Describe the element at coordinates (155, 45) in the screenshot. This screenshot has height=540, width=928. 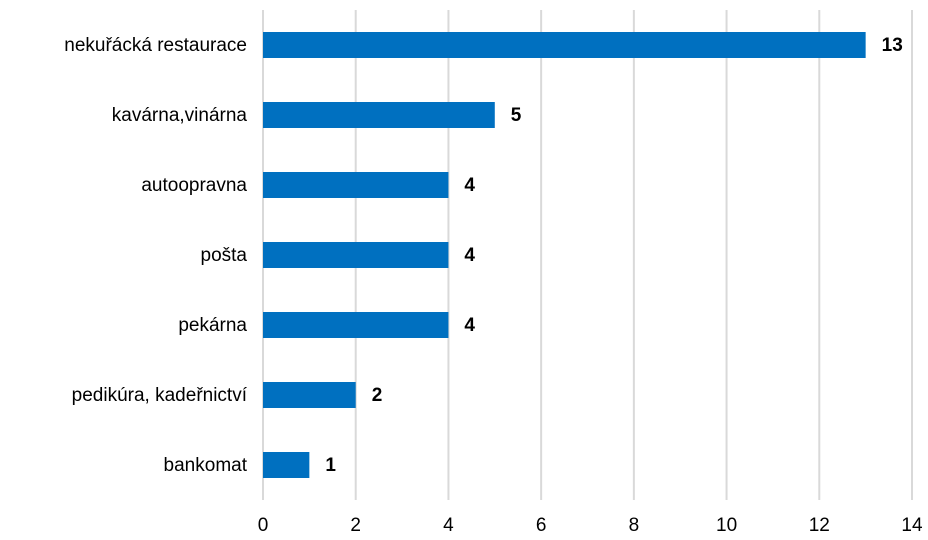
I see `y-tick-label: nekuřácká restaurace` at that location.